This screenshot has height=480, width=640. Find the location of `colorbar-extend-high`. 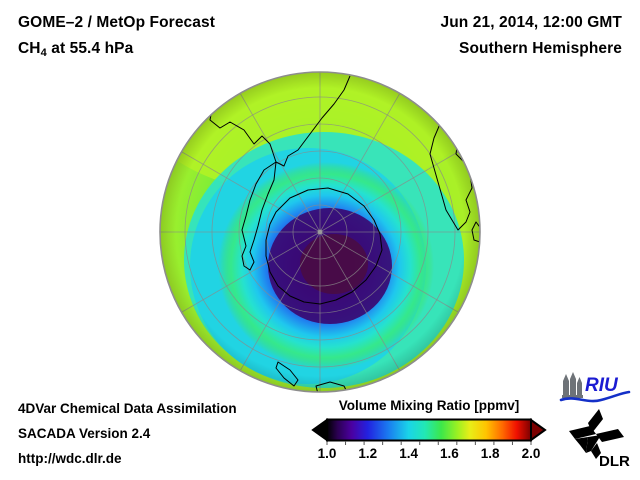

colorbar-extend-high is located at coordinates (538, 430).